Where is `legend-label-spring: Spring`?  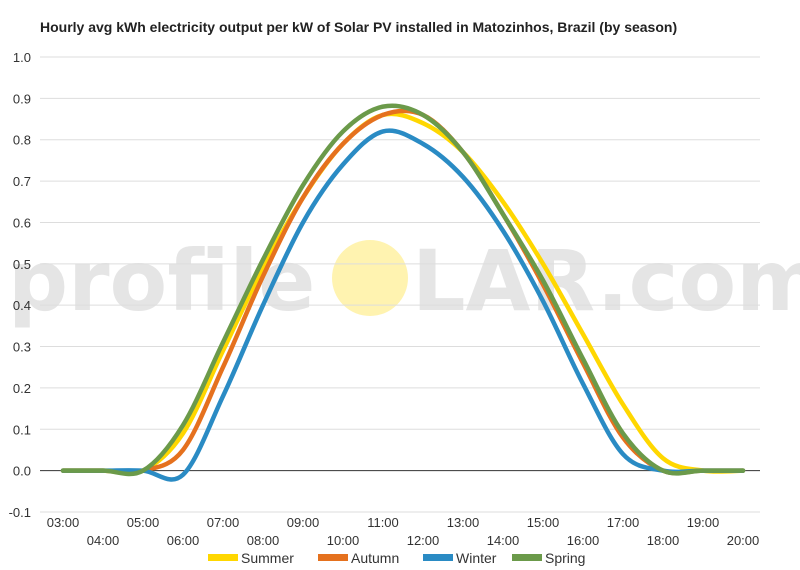
legend-label-spring: Spring is located at coordinates (565, 558).